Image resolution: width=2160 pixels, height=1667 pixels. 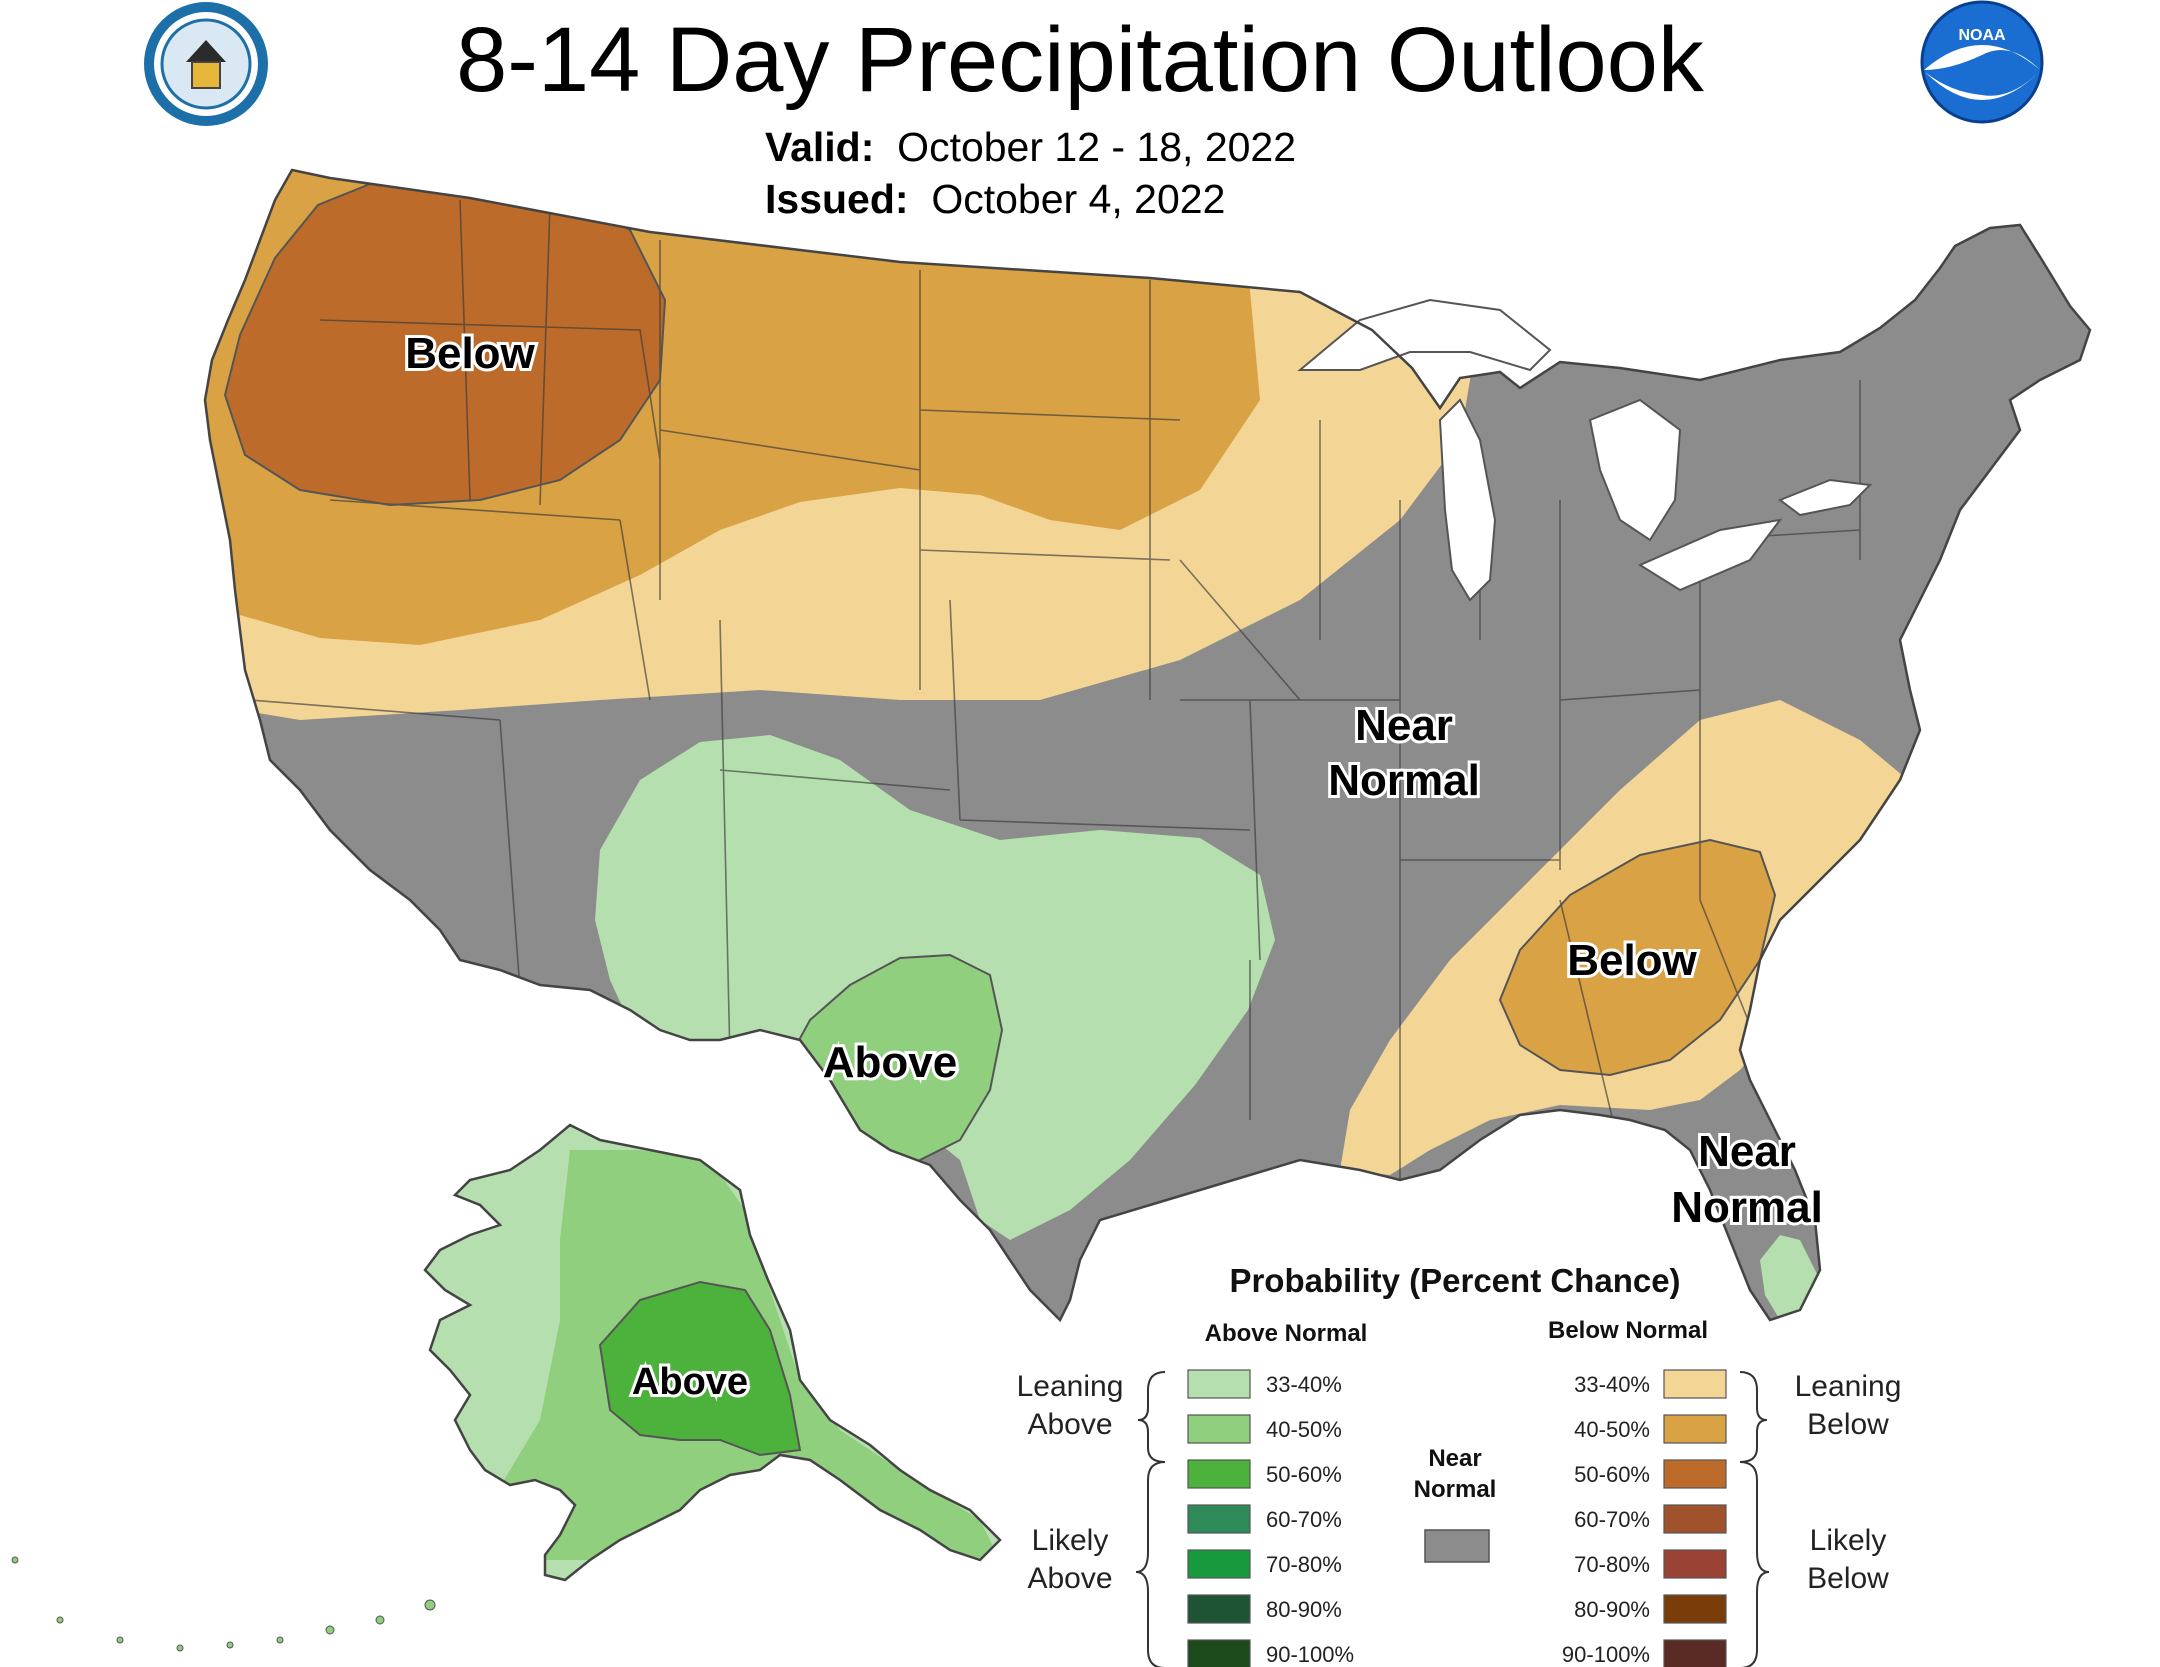 I want to click on legend-leaning-above-line1: Leaning, so click(x=1070, y=1386).